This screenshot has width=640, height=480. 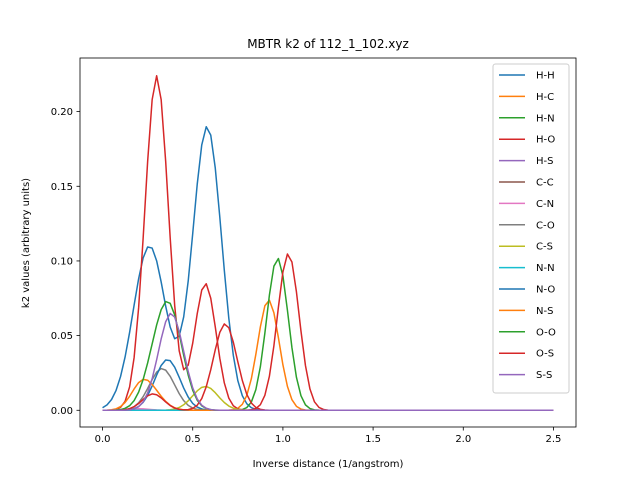 I want to click on legend-label: H-H, so click(x=545, y=76).